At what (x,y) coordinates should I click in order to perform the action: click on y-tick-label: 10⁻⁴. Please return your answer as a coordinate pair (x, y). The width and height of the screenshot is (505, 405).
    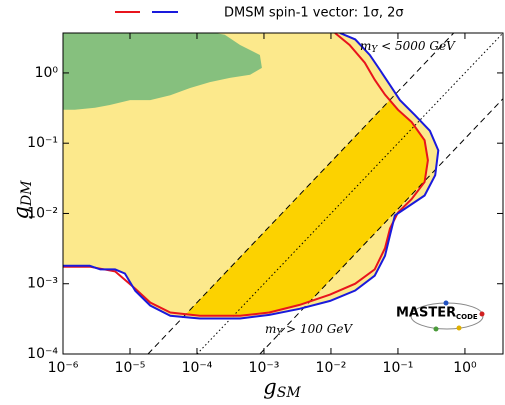
    Looking at the image, I should click on (42, 354).